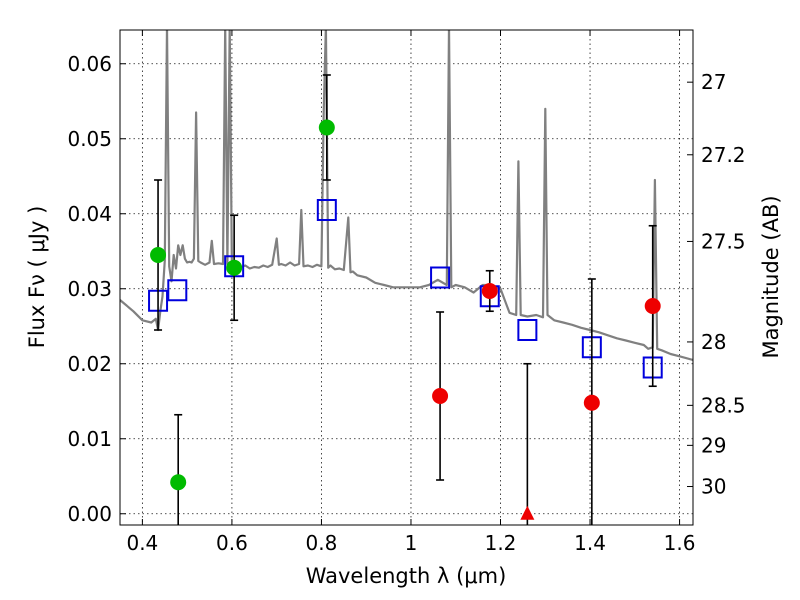 Image resolution: width=800 pixels, height=600 pixels. What do you see at coordinates (232, 543) in the screenshot?
I see `x-tick-label: 0.6` at bounding box center [232, 543].